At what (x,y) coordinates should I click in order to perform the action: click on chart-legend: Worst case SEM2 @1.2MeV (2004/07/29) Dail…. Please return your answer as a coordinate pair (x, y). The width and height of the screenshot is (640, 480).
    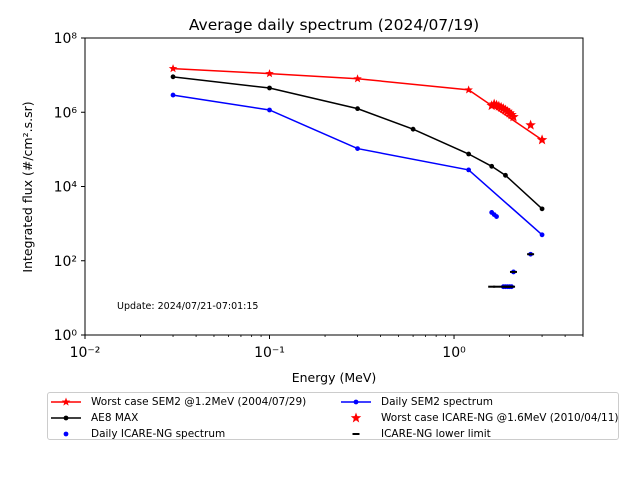
    Looking at the image, I should click on (333, 416).